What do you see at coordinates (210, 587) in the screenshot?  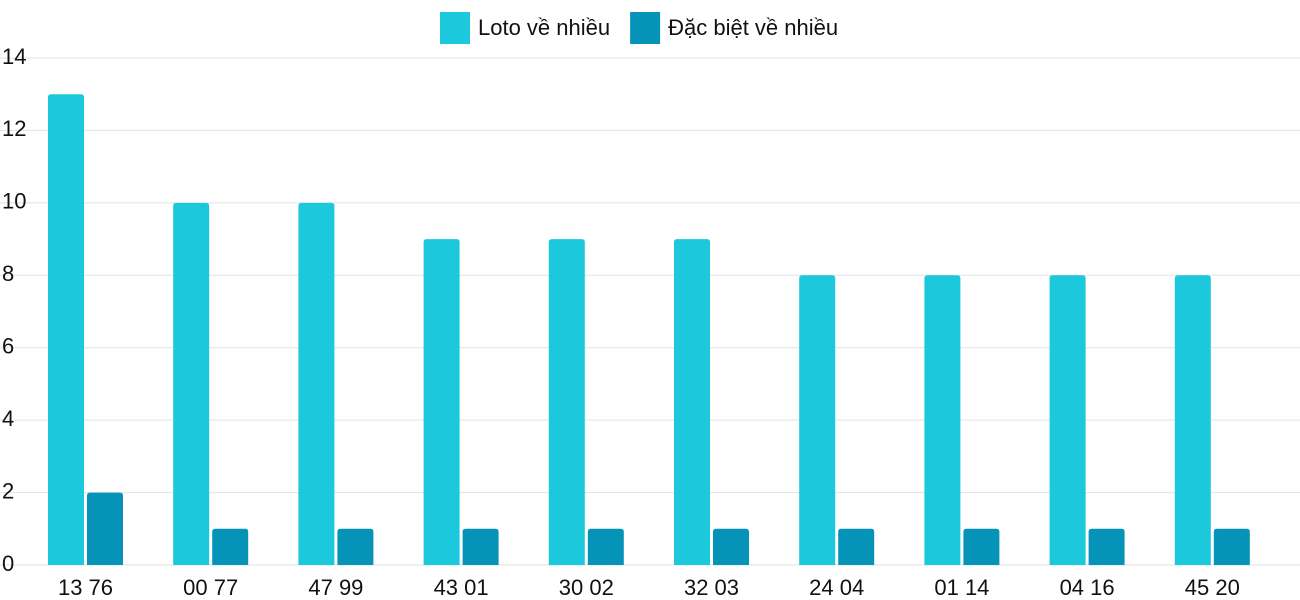 I see `x-tick-label: 00 77` at bounding box center [210, 587].